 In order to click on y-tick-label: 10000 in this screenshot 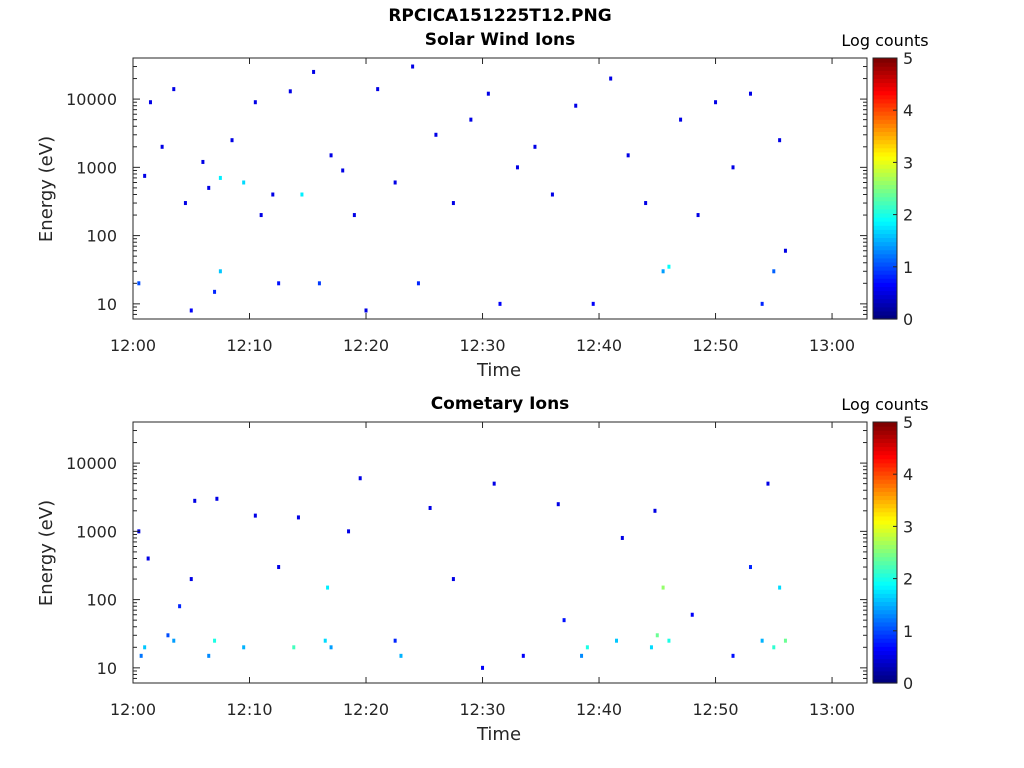, I will do `click(91, 463)`.